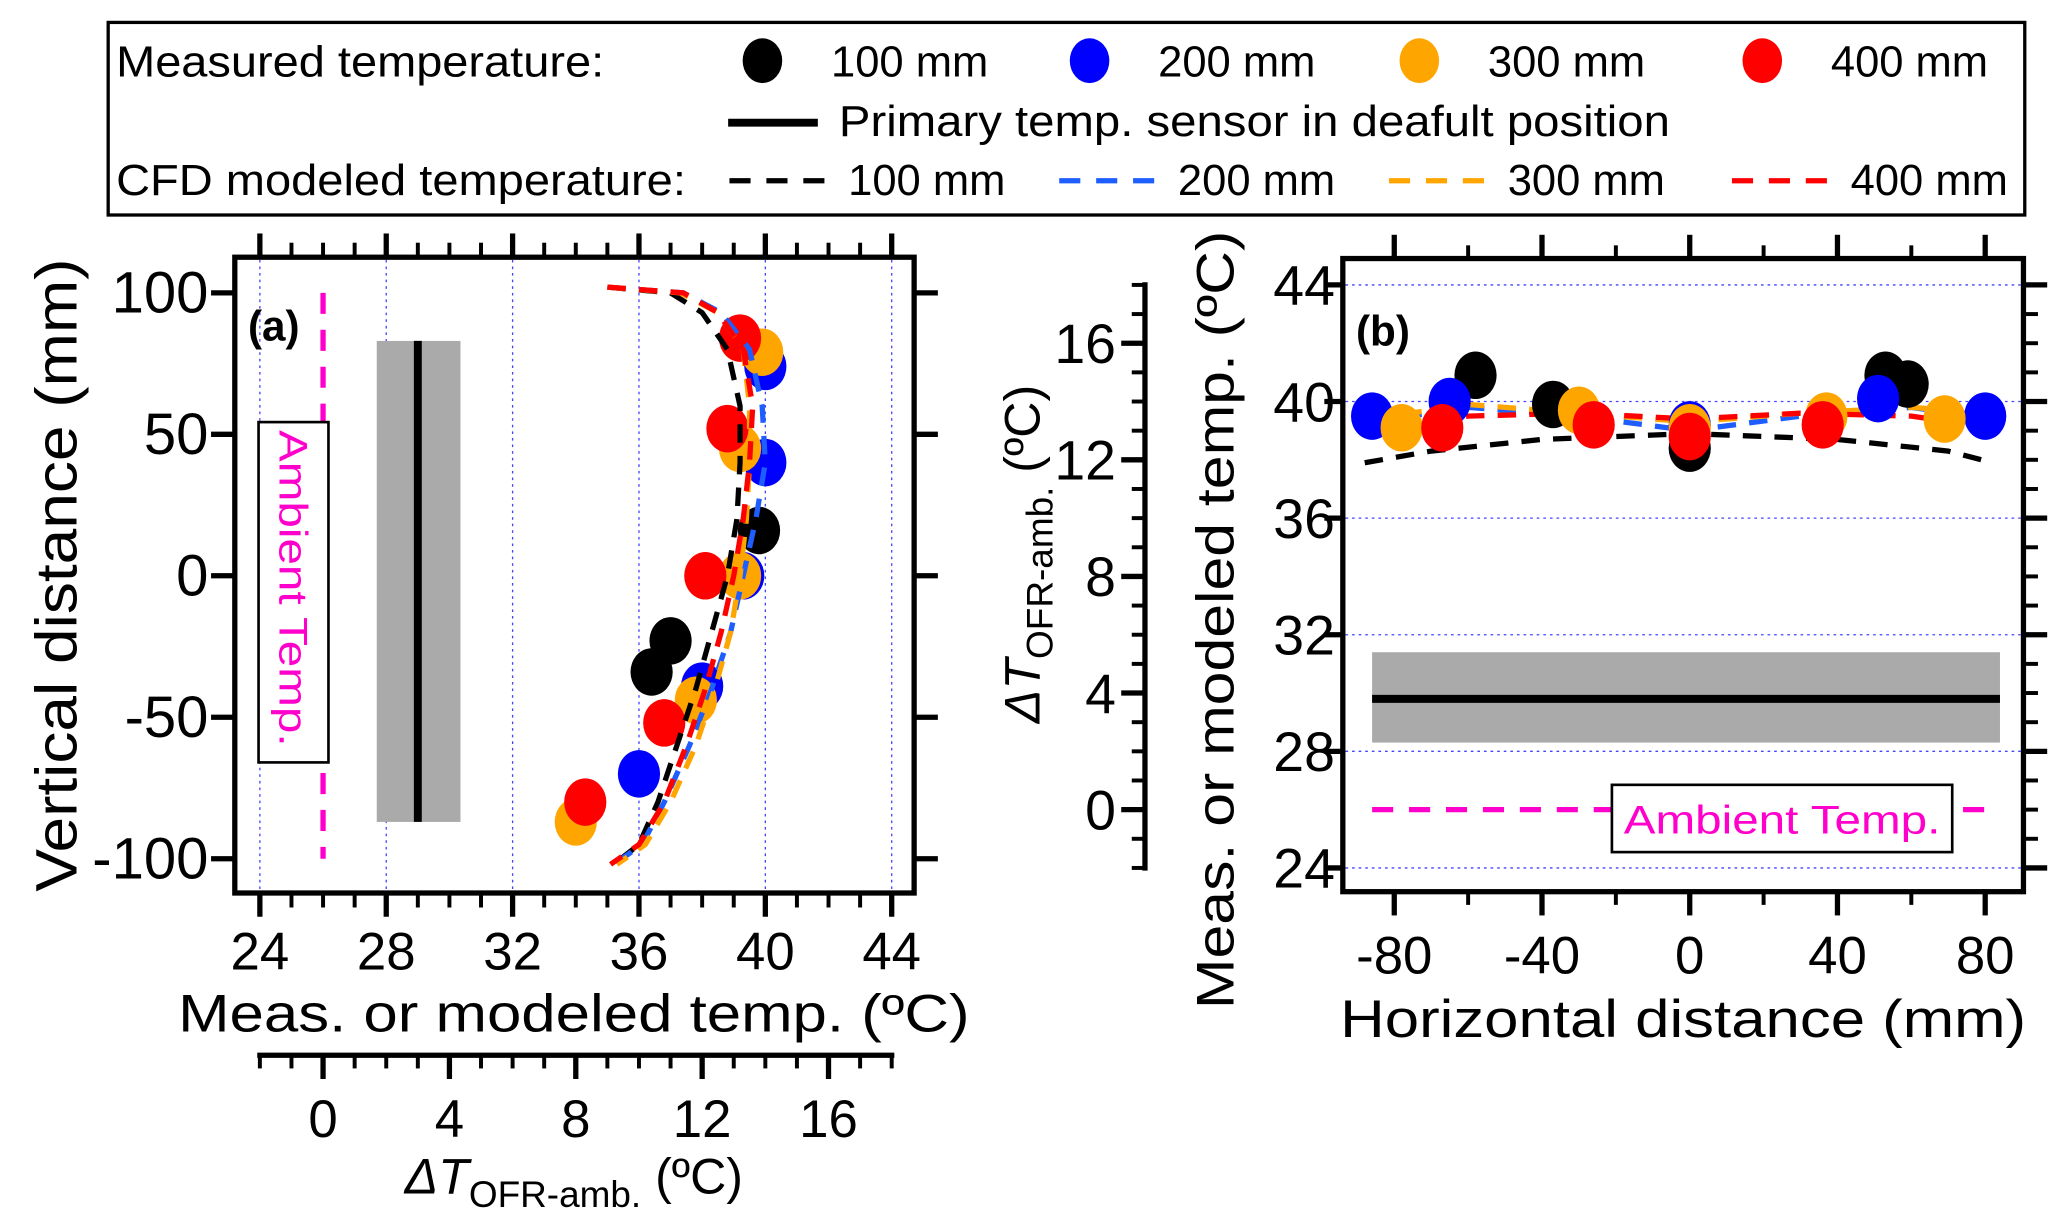 The height and width of the screenshot is (1232, 2067). What do you see at coordinates (891, 952) in the screenshot?
I see `x-tick-label: 44` at bounding box center [891, 952].